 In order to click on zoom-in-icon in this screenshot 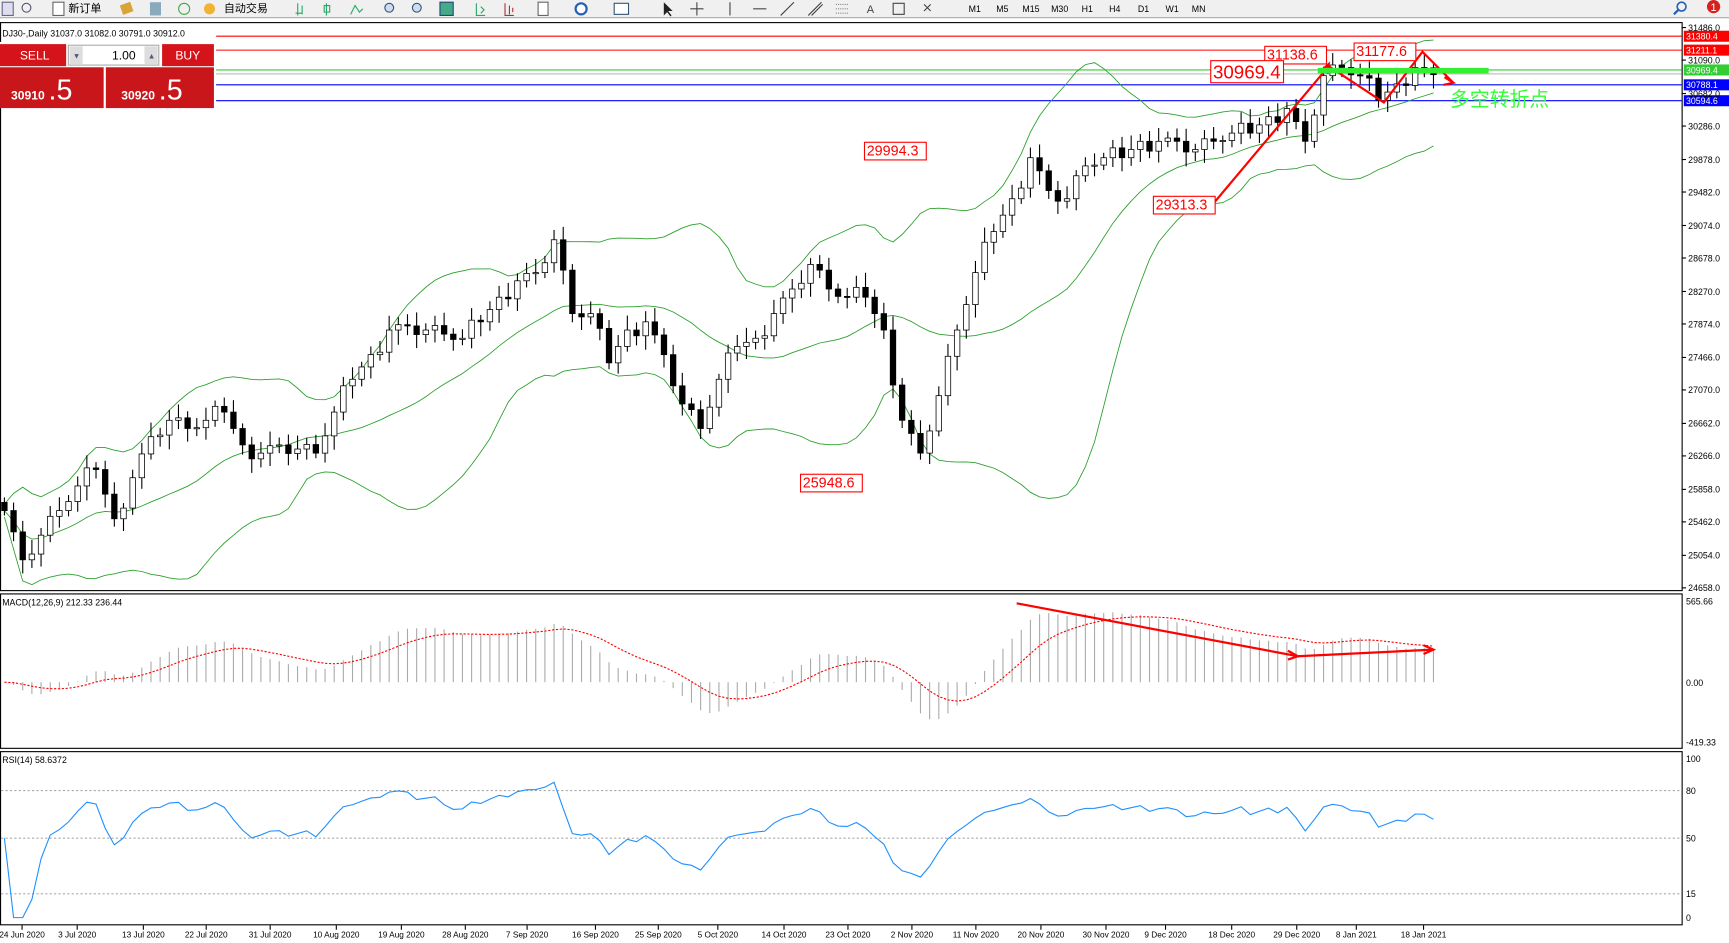, I will do `click(389, 7)`.